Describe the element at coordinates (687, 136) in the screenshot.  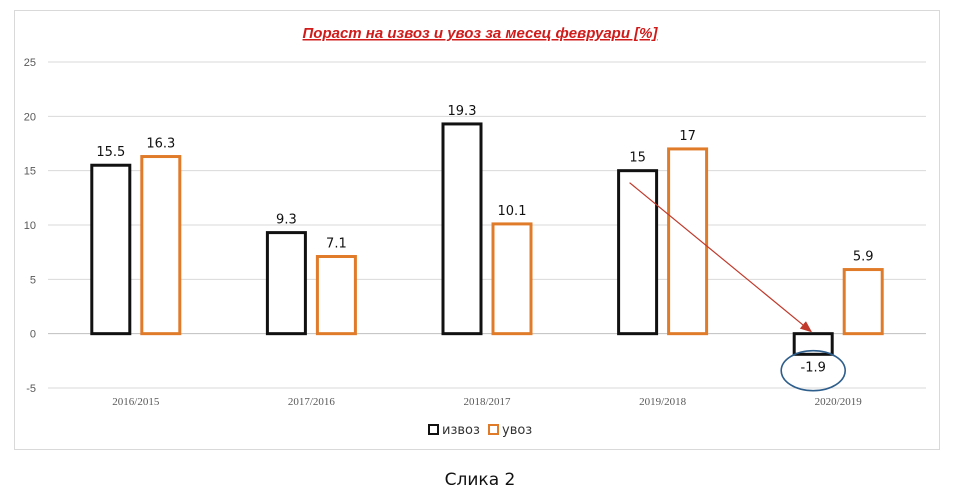
I see `data-label: 17` at that location.